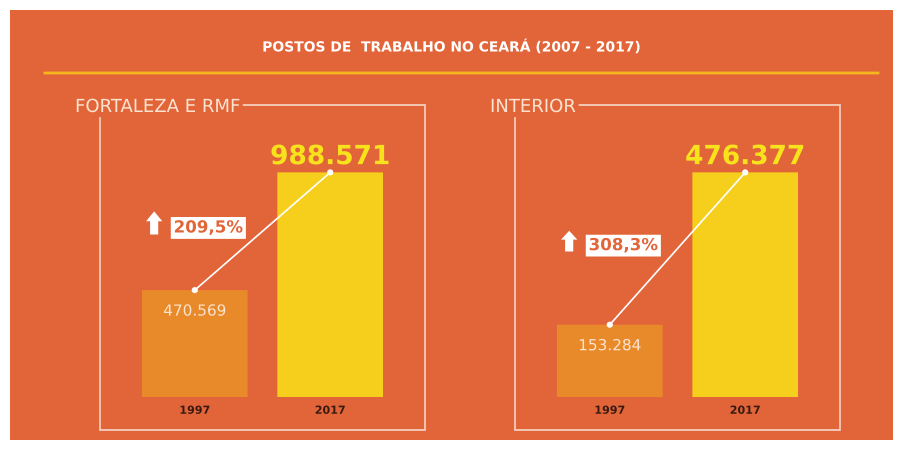 This screenshot has width=903, height=455. I want to click on text: POSTOS DE TRABALHO NO CEARÁ (2007 - 2017), so click(451, 46).